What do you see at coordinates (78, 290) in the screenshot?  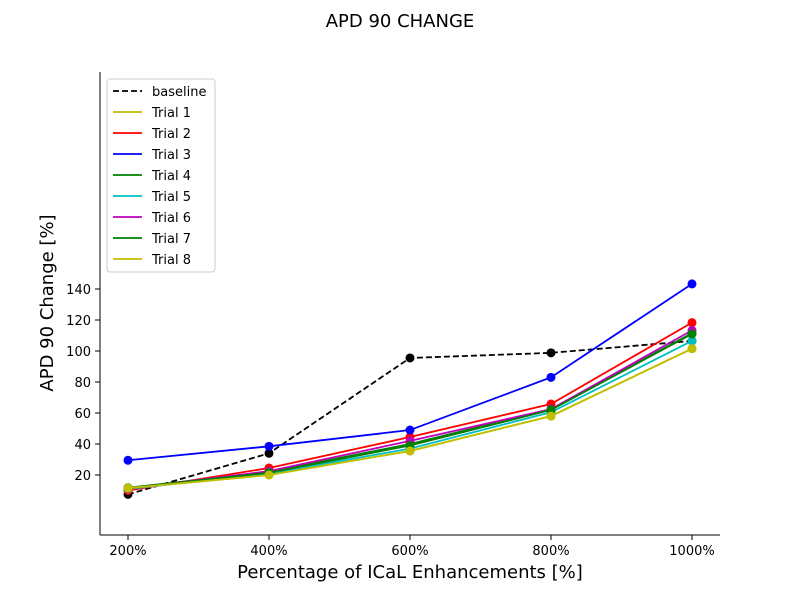 I see `y-tick-label: 140` at bounding box center [78, 290].